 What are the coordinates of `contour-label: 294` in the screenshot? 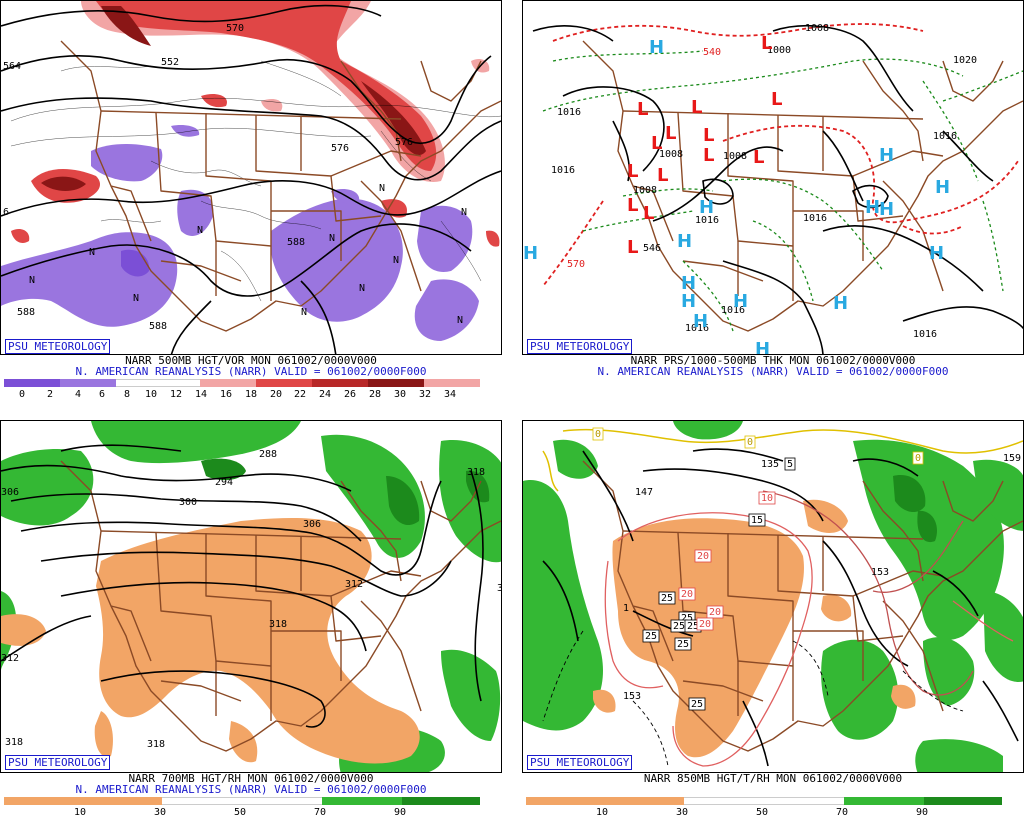 It's located at (224, 482).